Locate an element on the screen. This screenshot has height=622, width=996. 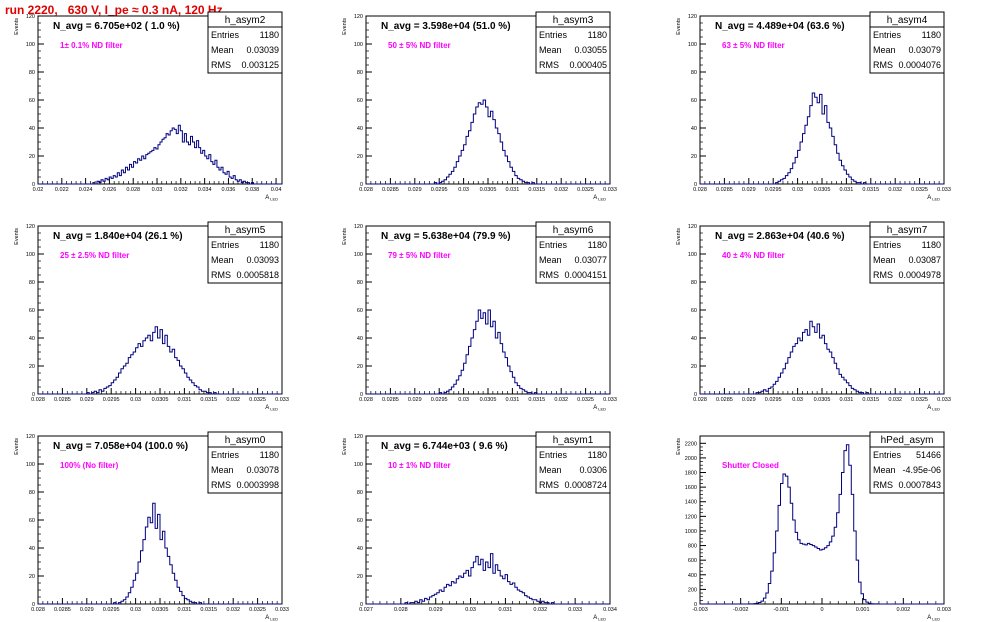
x-tick-label: 0.04 is located at coordinates (276, 190).